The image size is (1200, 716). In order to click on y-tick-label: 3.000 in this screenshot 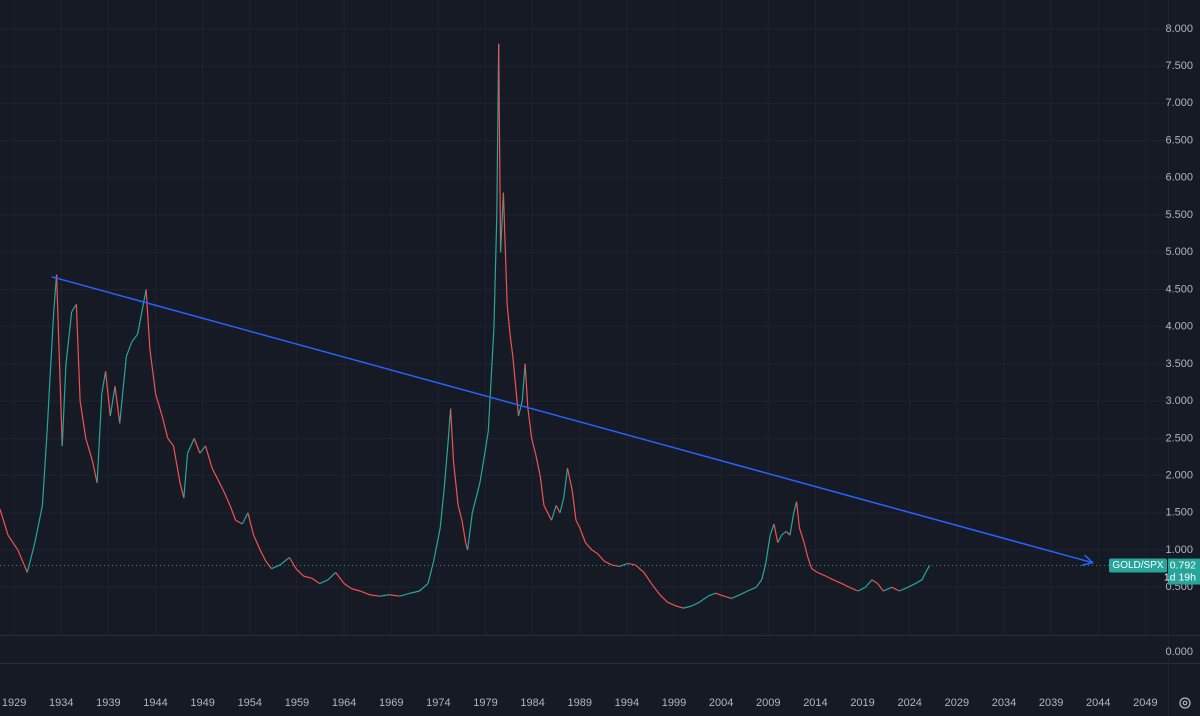, I will do `click(1179, 401)`.